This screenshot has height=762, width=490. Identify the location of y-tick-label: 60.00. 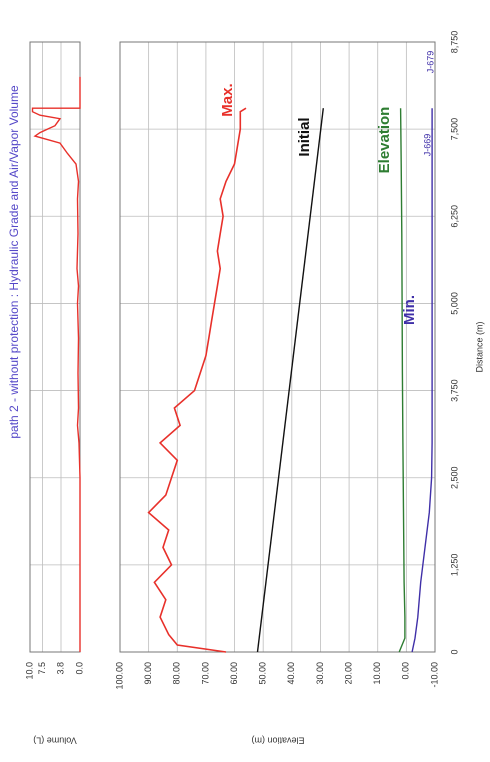
(234, 673).